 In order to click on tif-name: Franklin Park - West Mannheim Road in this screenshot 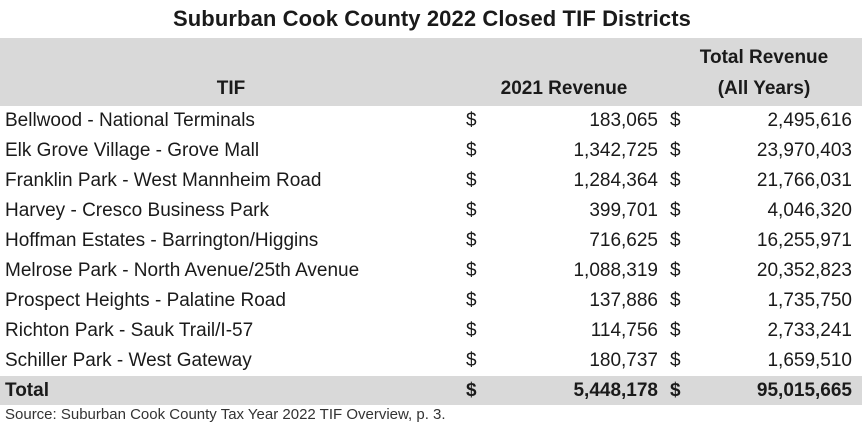, I will do `click(163, 180)`.